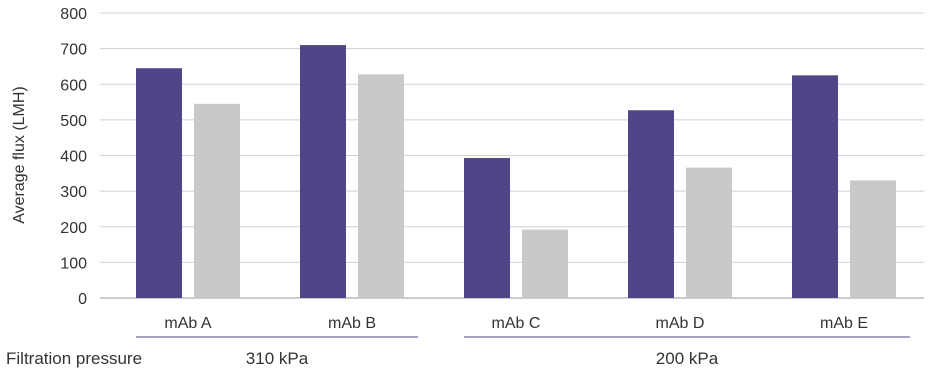 The height and width of the screenshot is (369, 928). What do you see at coordinates (277, 358) in the screenshot?
I see `group-pressure-label: 310 kPa` at bounding box center [277, 358].